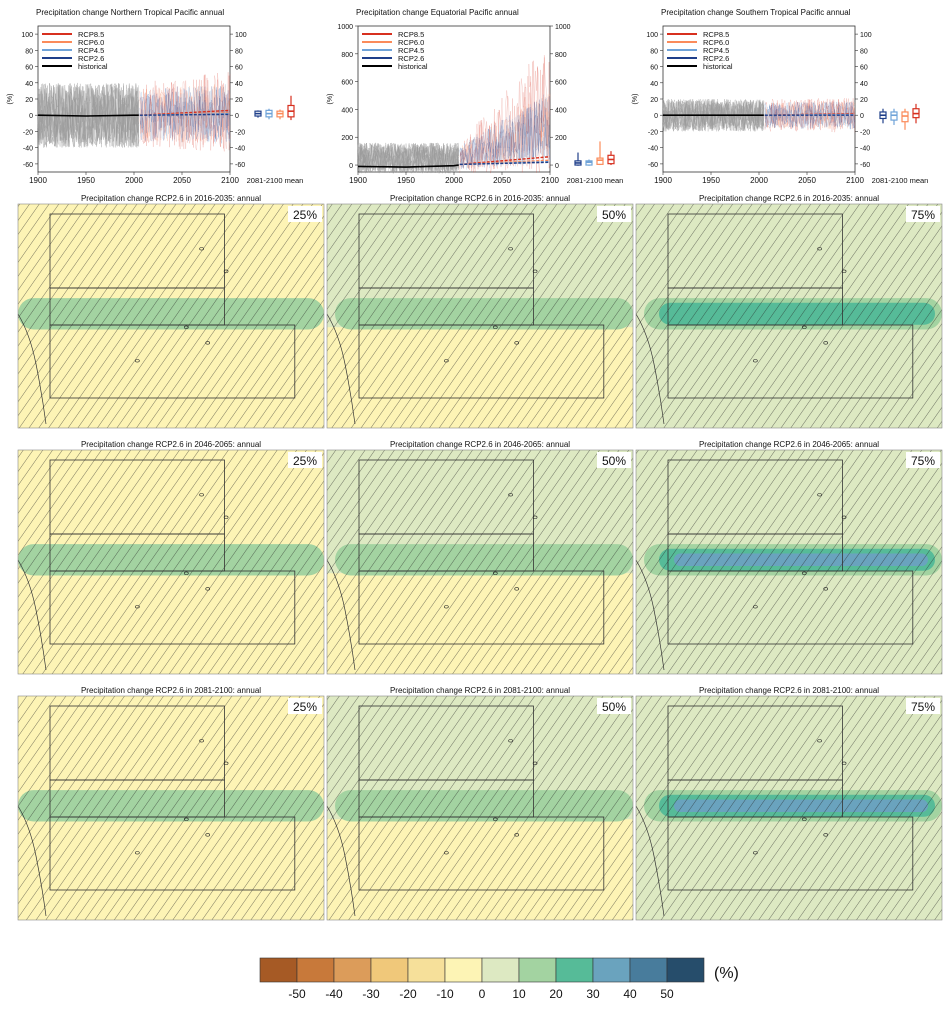 This screenshot has height=1024, width=948. Describe the element at coordinates (716, 50) in the screenshot. I see `legend-label: RCP4.5` at that location.